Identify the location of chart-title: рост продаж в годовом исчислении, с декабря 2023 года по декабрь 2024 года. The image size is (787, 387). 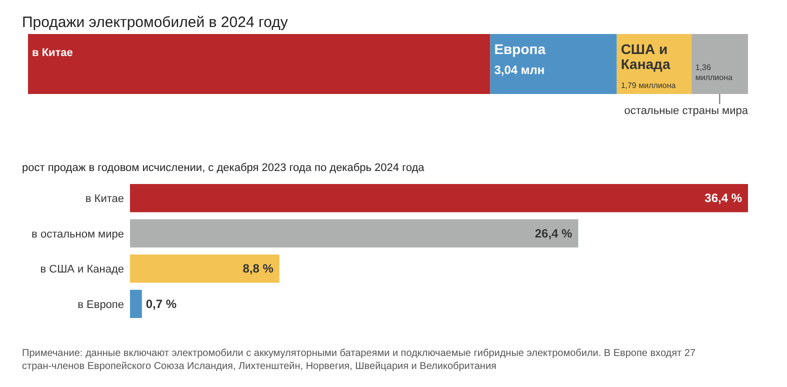
(224, 168).